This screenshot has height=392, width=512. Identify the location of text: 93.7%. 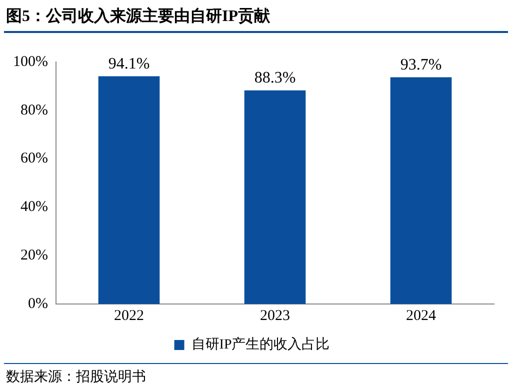
(421, 65).